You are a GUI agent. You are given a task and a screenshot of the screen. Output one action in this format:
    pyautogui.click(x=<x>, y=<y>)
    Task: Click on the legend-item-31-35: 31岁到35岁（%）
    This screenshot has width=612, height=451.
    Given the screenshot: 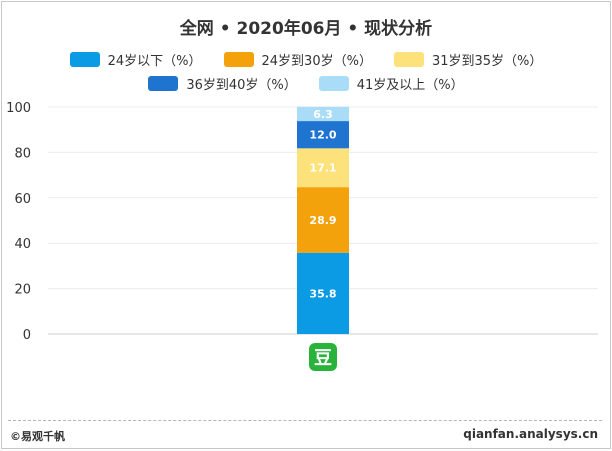 What is the action you would take?
    pyautogui.click(x=468, y=59)
    